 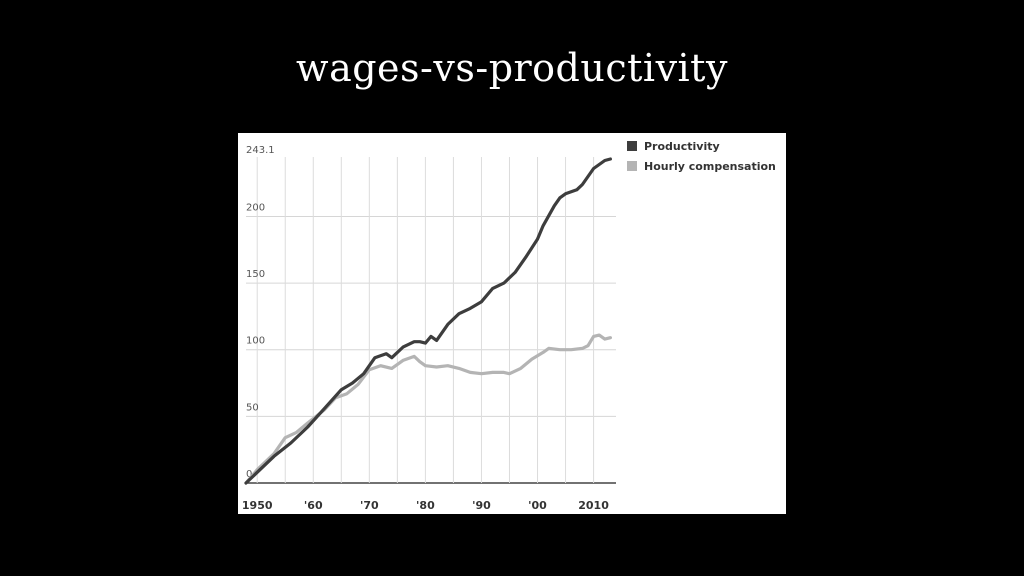 What do you see at coordinates (249, 474) in the screenshot?
I see `y-tick-label: 0` at bounding box center [249, 474].